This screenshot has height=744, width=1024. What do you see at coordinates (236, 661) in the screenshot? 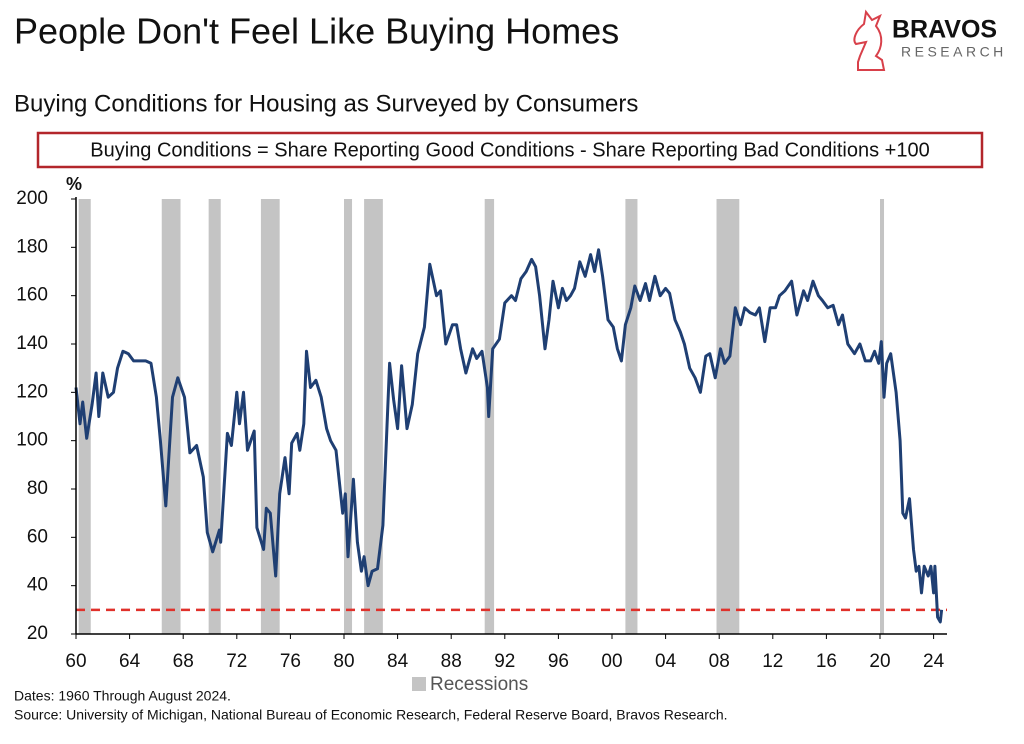
I see `x-tick-label: 72` at bounding box center [236, 661].